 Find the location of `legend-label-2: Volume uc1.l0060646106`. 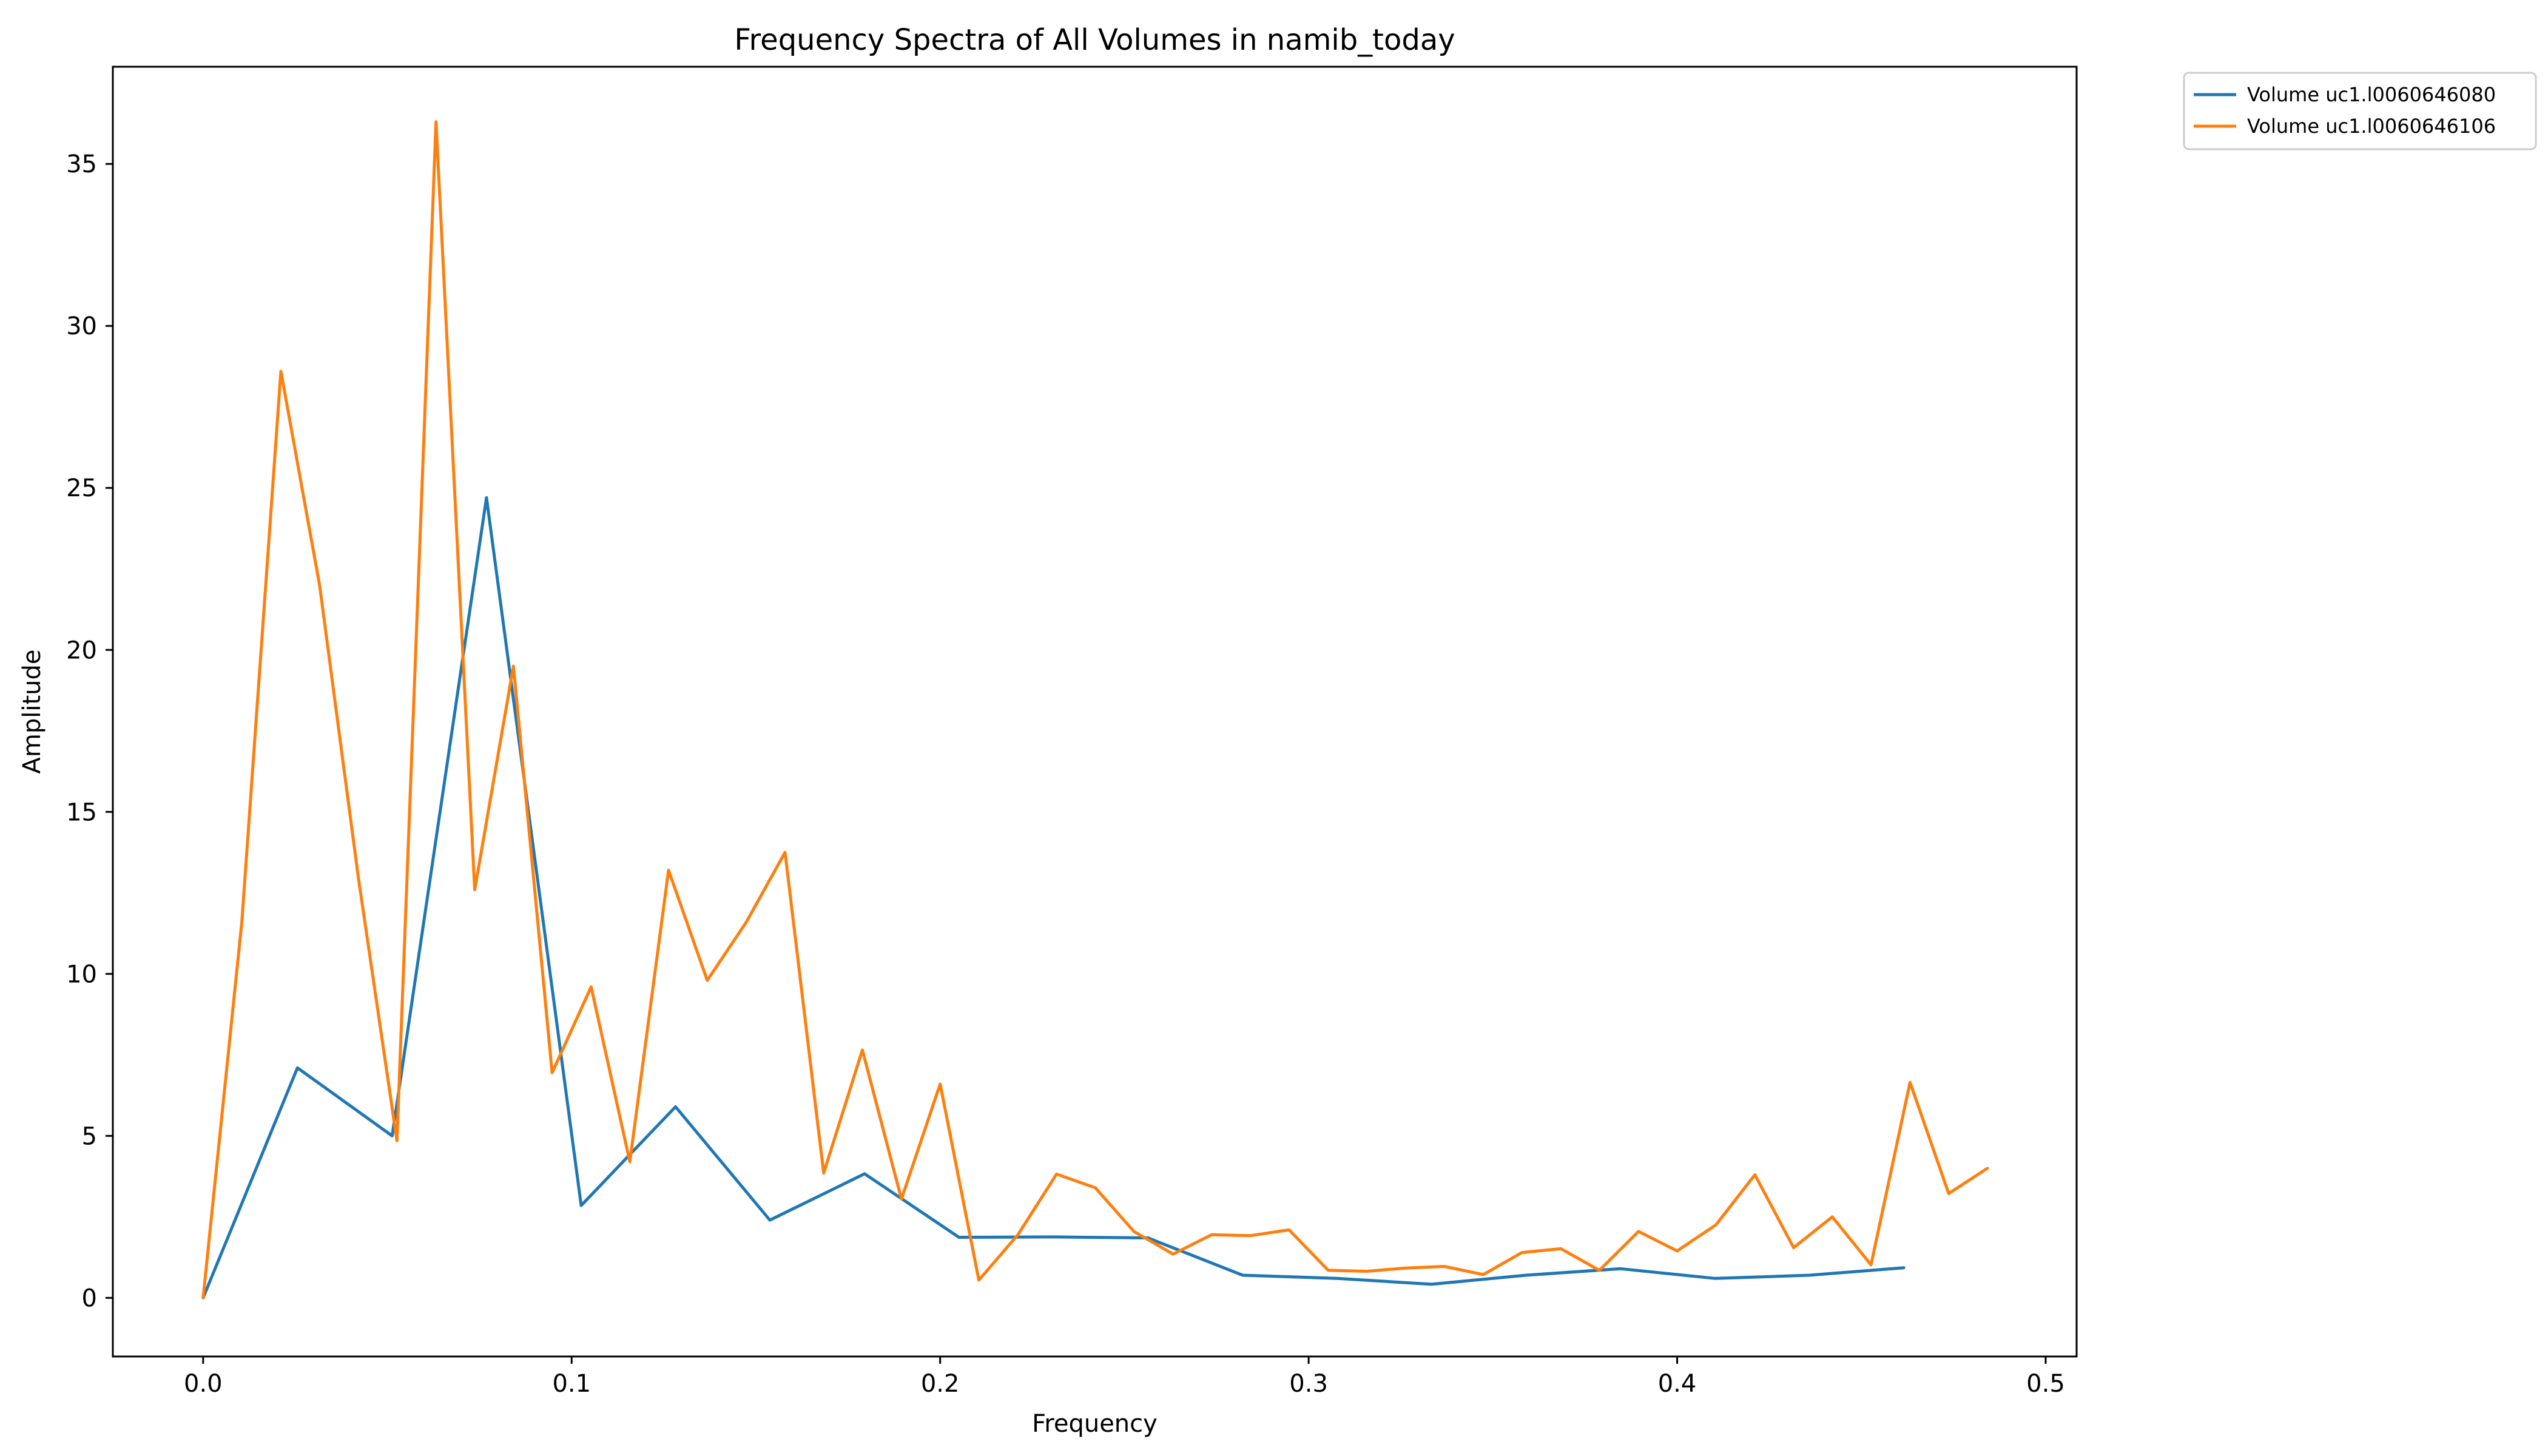

legend-label-2: Volume uc1.l0060646106 is located at coordinates (2371, 126).